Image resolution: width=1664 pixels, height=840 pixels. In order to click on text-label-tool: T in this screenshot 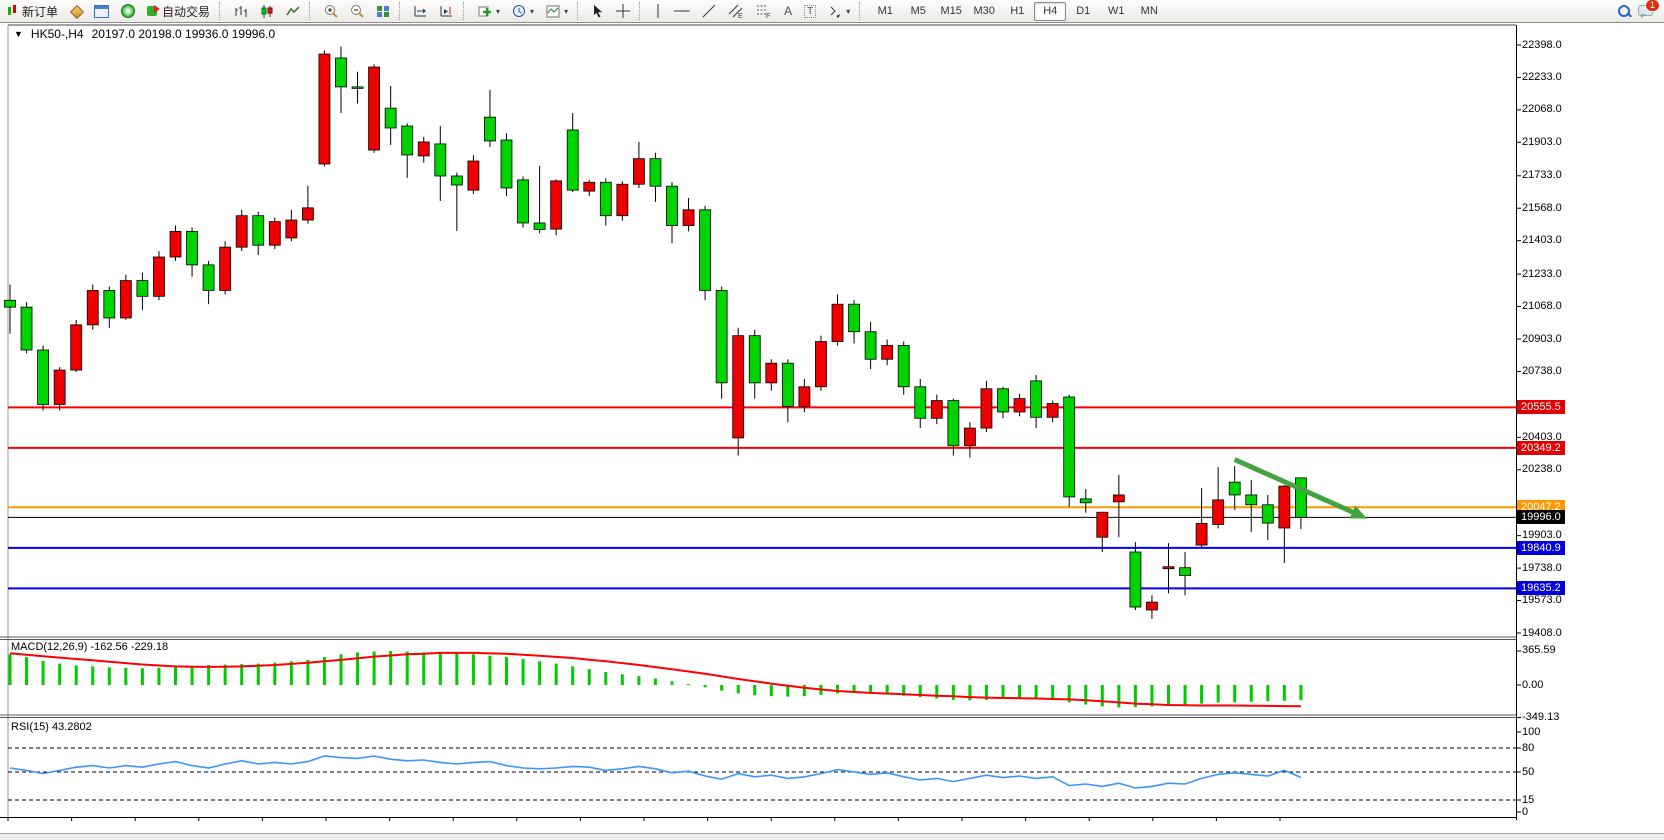, I will do `click(810, 11)`.